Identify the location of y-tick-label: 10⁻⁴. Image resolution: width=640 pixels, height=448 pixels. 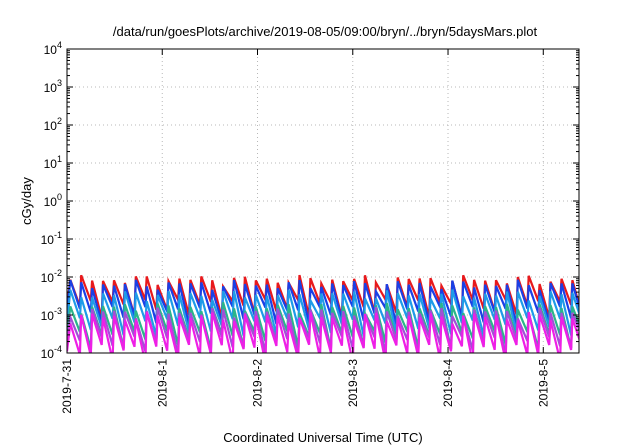
(51, 352).